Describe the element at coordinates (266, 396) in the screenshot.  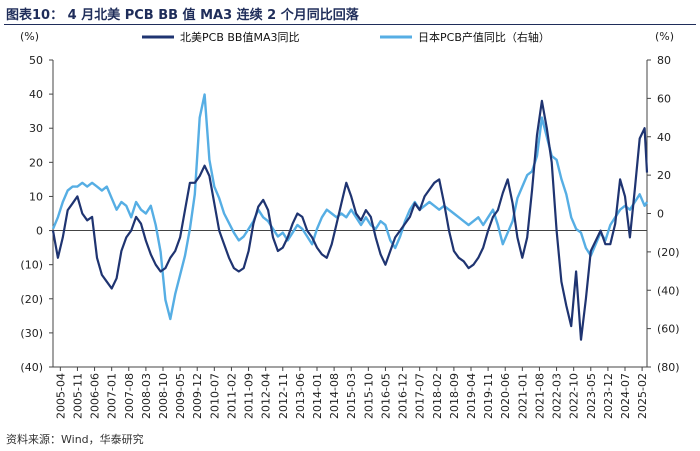
I see `x-tick-label: 2012-04` at that location.